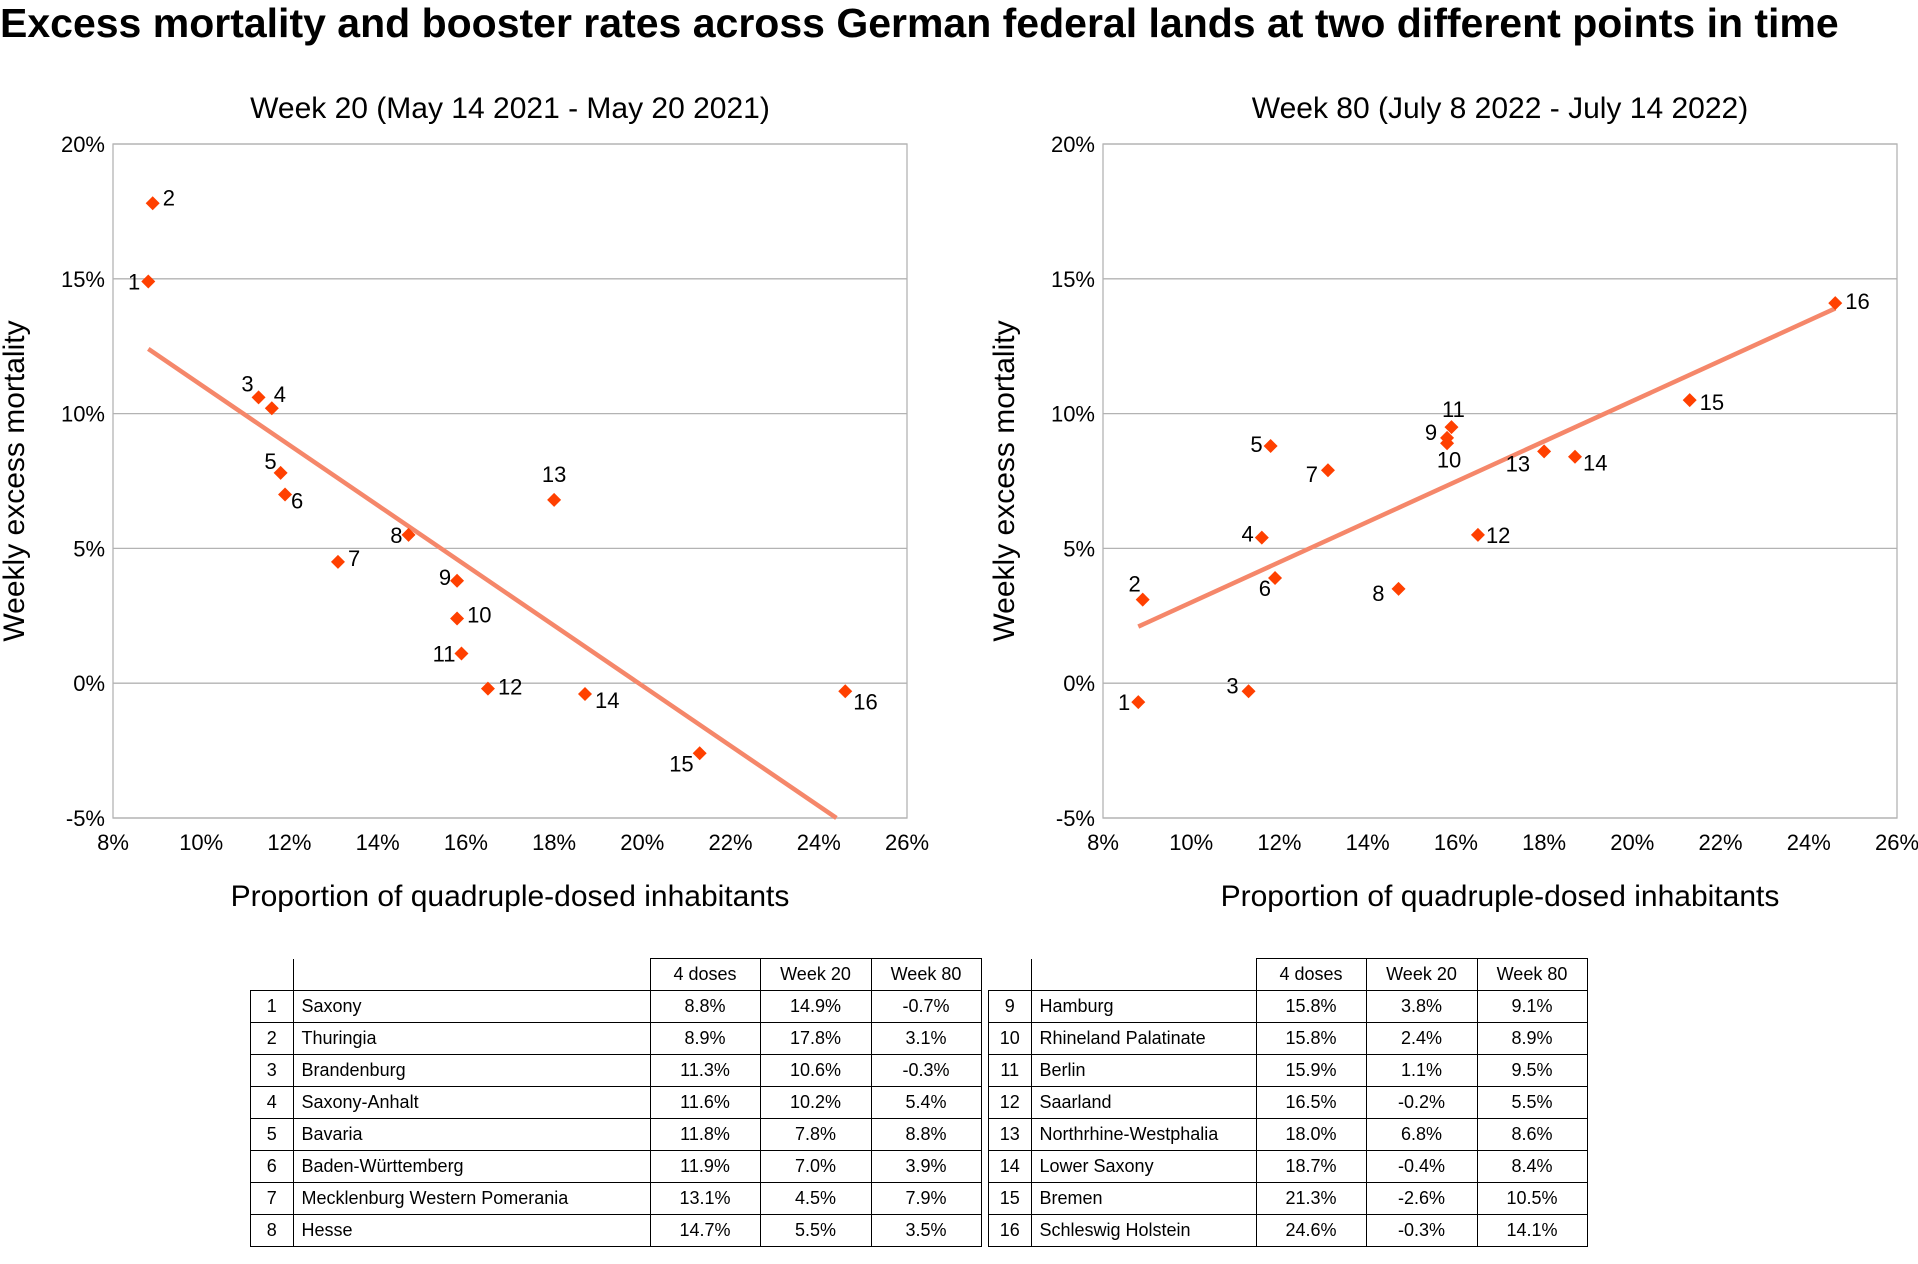 This screenshot has width=1918, height=1264. Describe the element at coordinates (1134, 584) in the screenshot. I see `point-label: 2` at that location.